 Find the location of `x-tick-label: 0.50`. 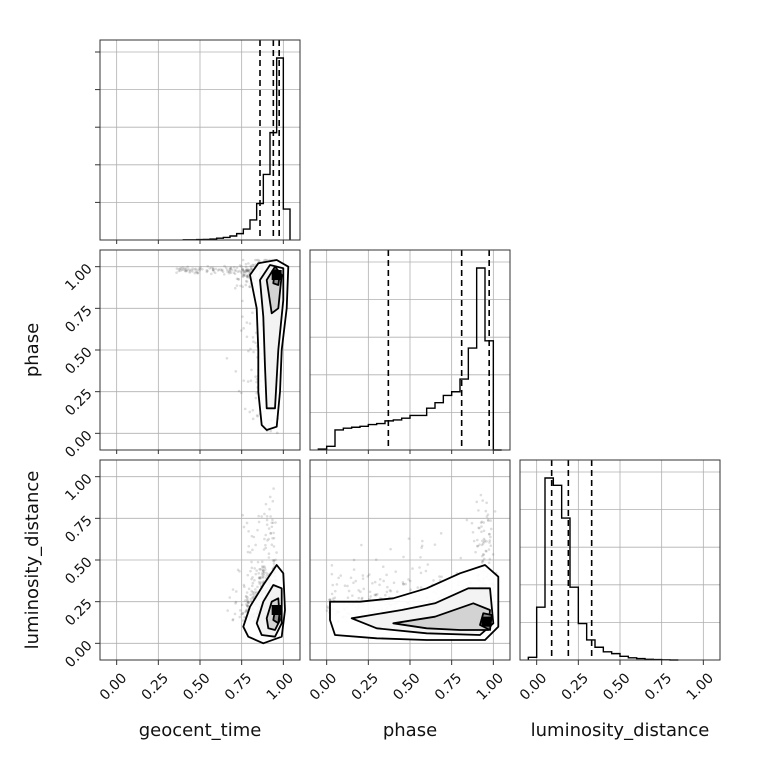

x-tick-label: 0.50 is located at coordinates (406, 686).